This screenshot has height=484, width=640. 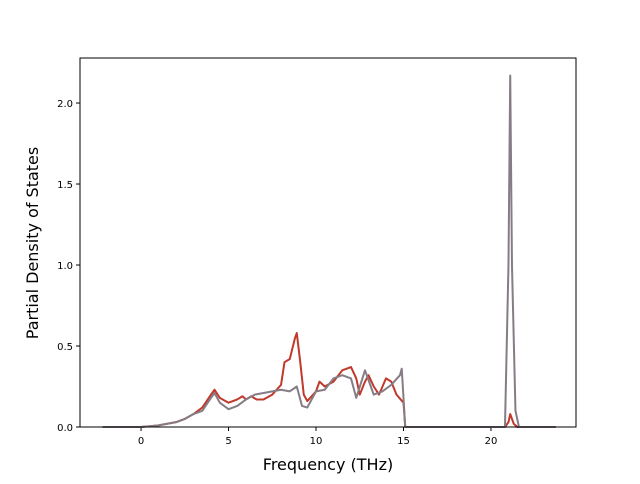 I want to click on x-tick-label: 10, so click(x=316, y=441).